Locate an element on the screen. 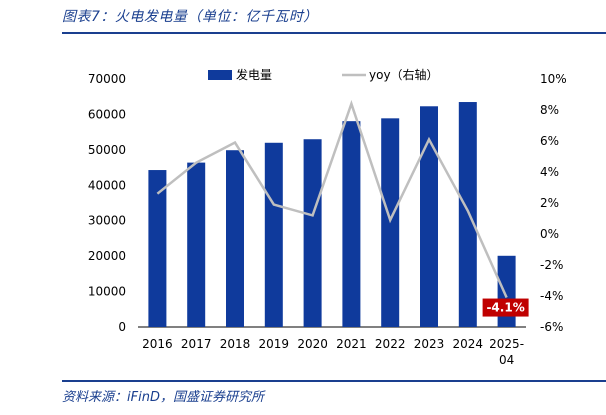 Image resolution: width=606 pixels, height=415 pixels. chart-title: 图表7：火电发电量（单位：亿千瓦时） is located at coordinates (190, 17).